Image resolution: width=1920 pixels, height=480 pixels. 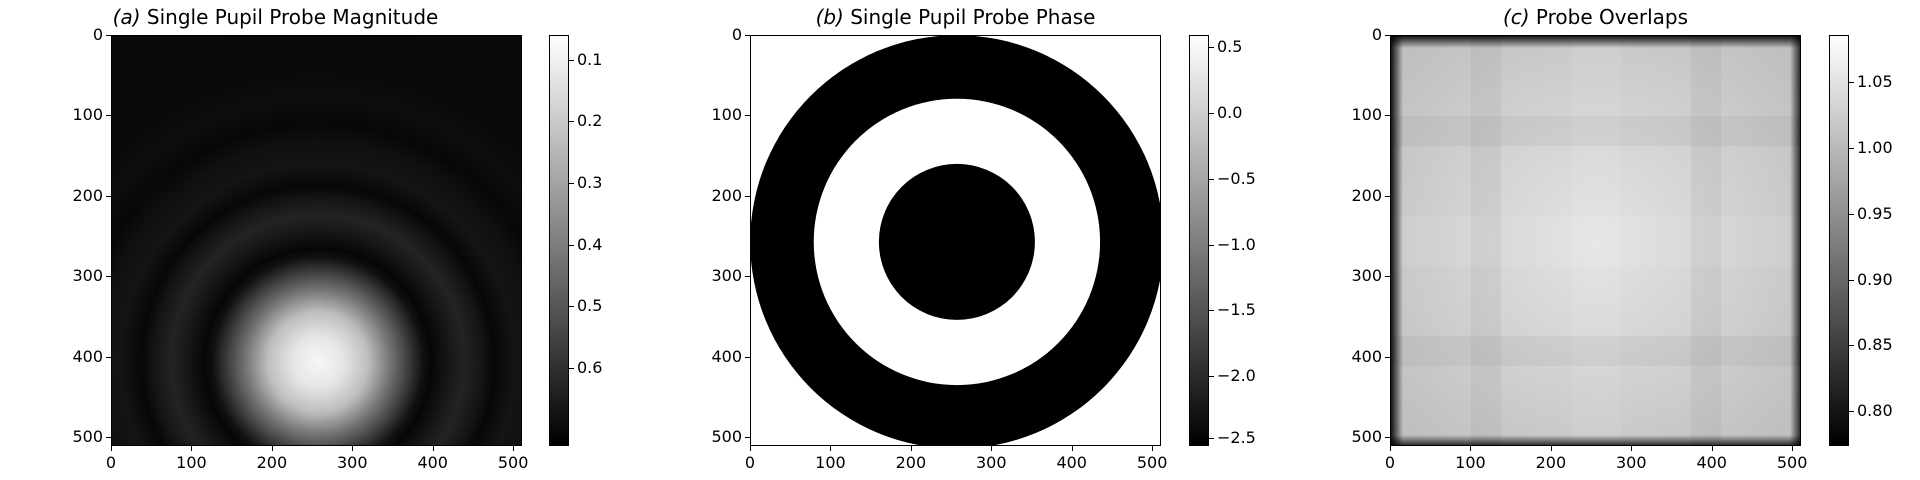 What do you see at coordinates (1875, 82) in the screenshot?
I see `colorbar-tick-label: 1.05` at bounding box center [1875, 82].